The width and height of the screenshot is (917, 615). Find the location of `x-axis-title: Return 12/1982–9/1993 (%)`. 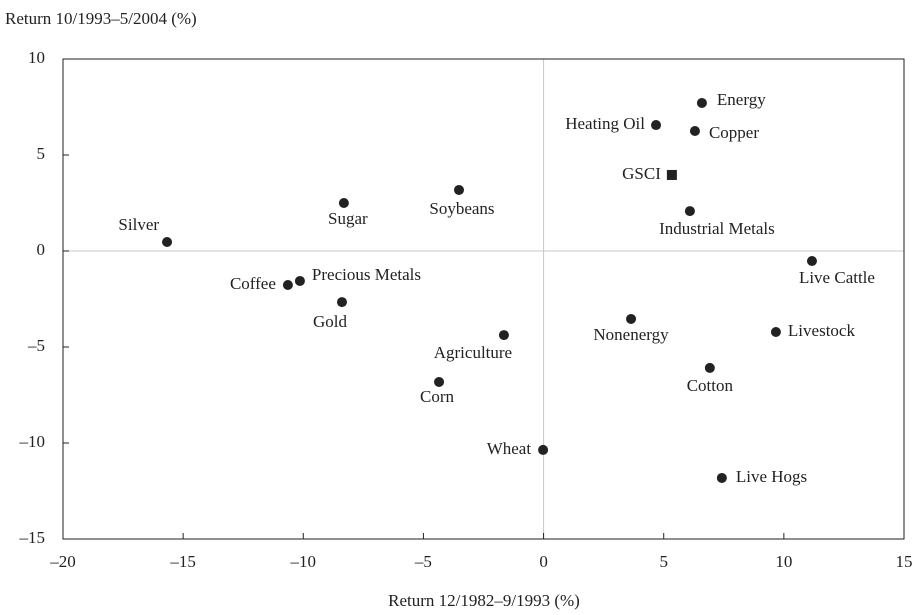

x-axis-title: Return 12/1982–9/1993 (%) is located at coordinates (484, 600).